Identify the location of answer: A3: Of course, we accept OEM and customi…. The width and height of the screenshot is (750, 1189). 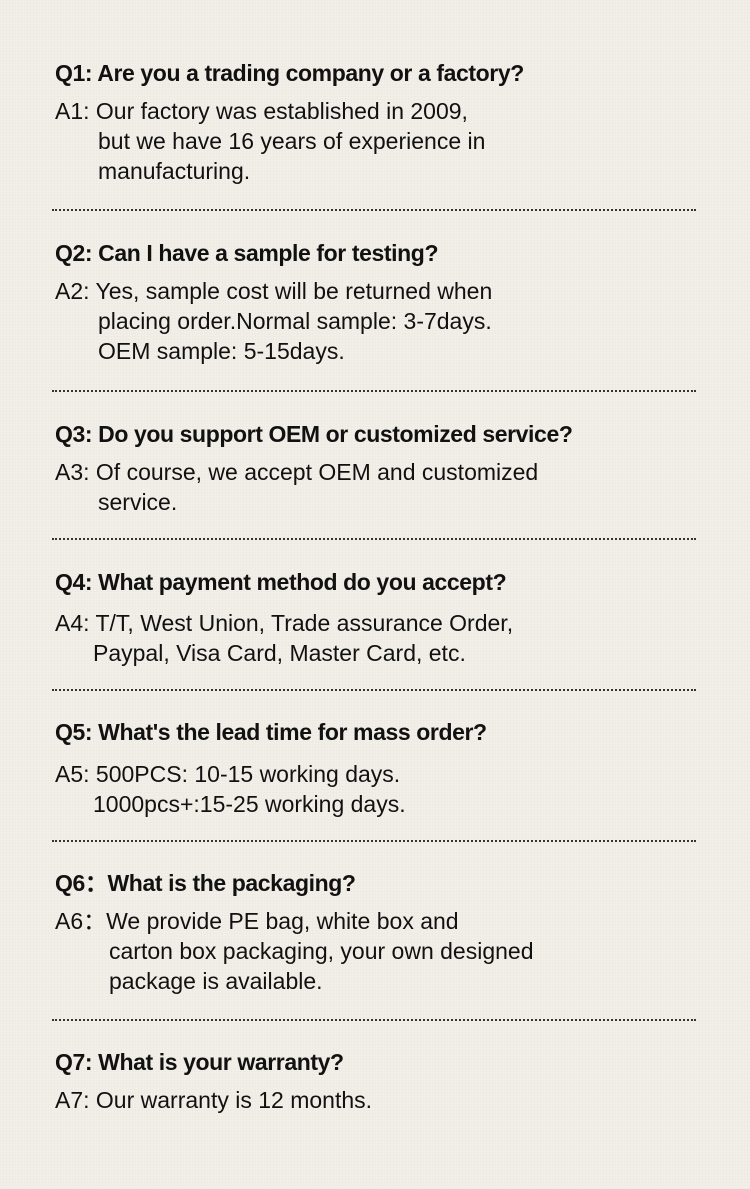
(380, 487).